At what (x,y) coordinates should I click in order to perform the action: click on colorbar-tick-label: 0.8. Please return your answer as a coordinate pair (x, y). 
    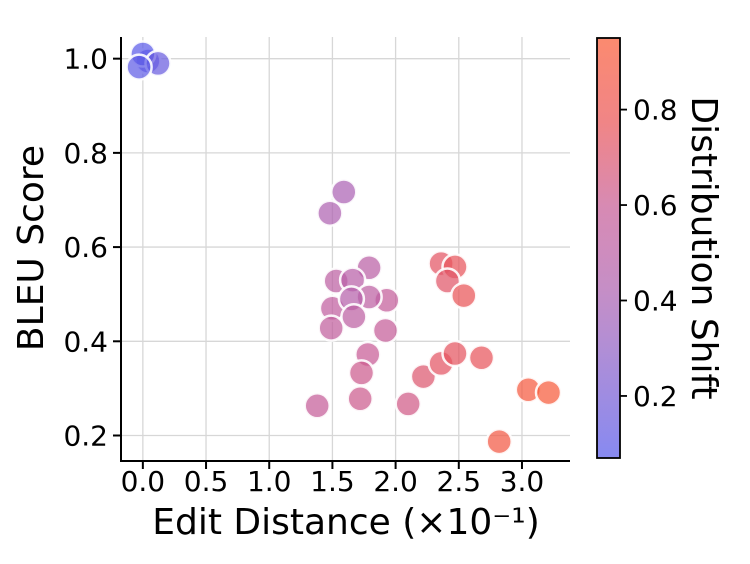
    Looking at the image, I should click on (655, 110).